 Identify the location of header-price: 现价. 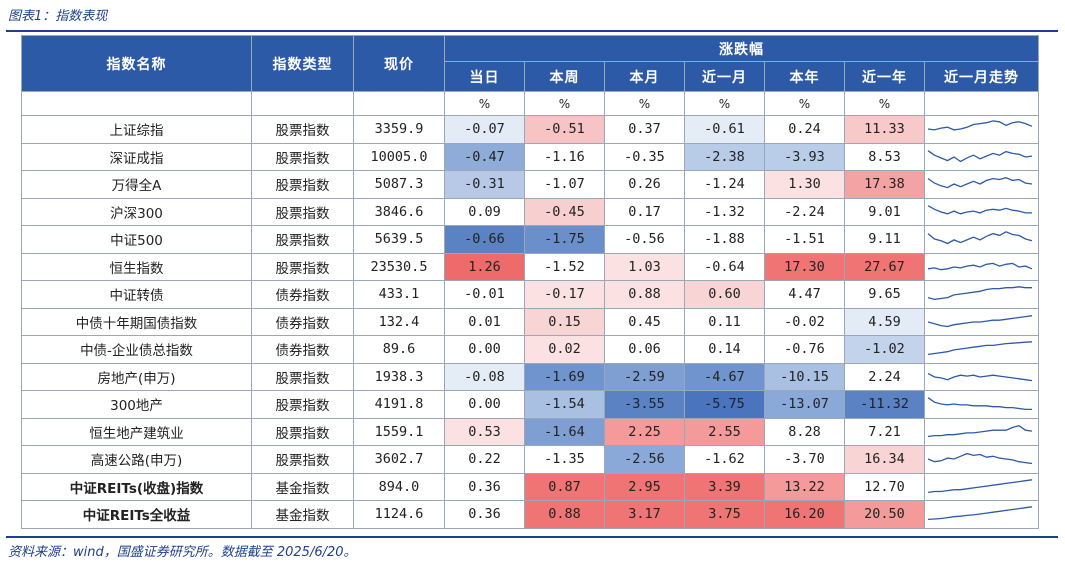
(399, 63).